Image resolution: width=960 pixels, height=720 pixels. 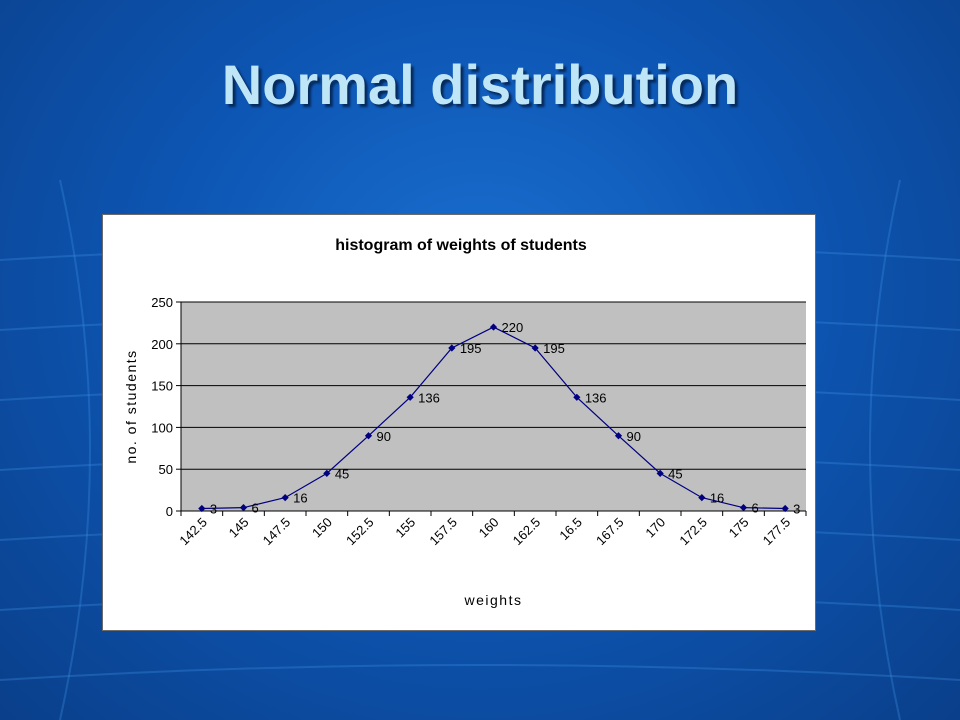 I want to click on data-label: 220, so click(x=513, y=327).